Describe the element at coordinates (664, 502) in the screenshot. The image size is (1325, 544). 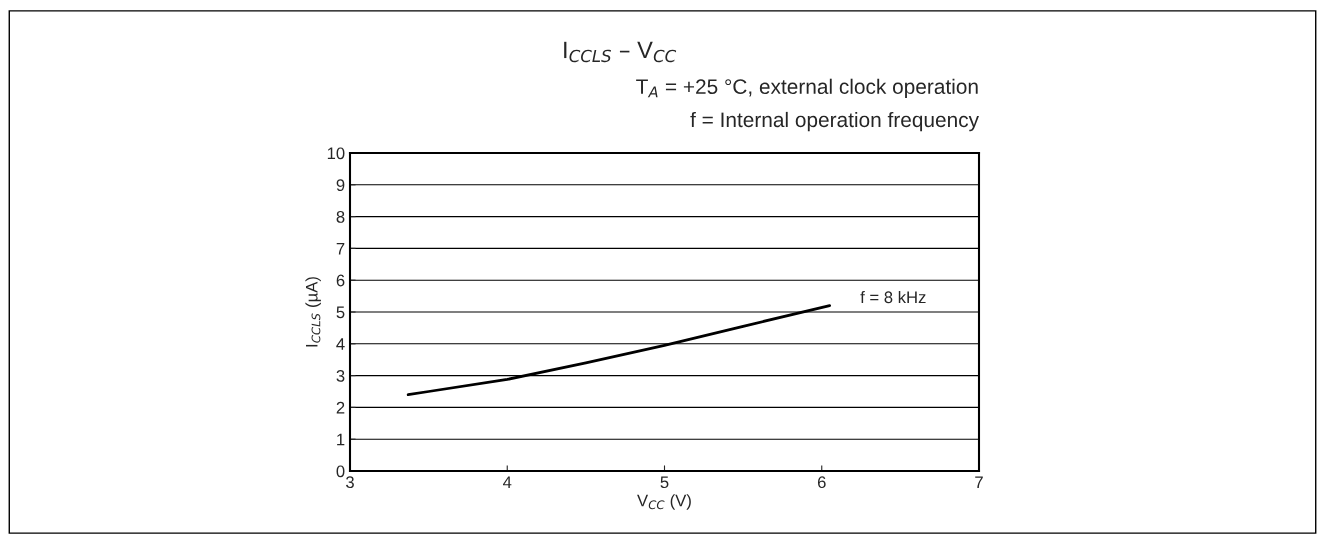
I see `x-axis-title: V$_{CC}$ (V)` at that location.